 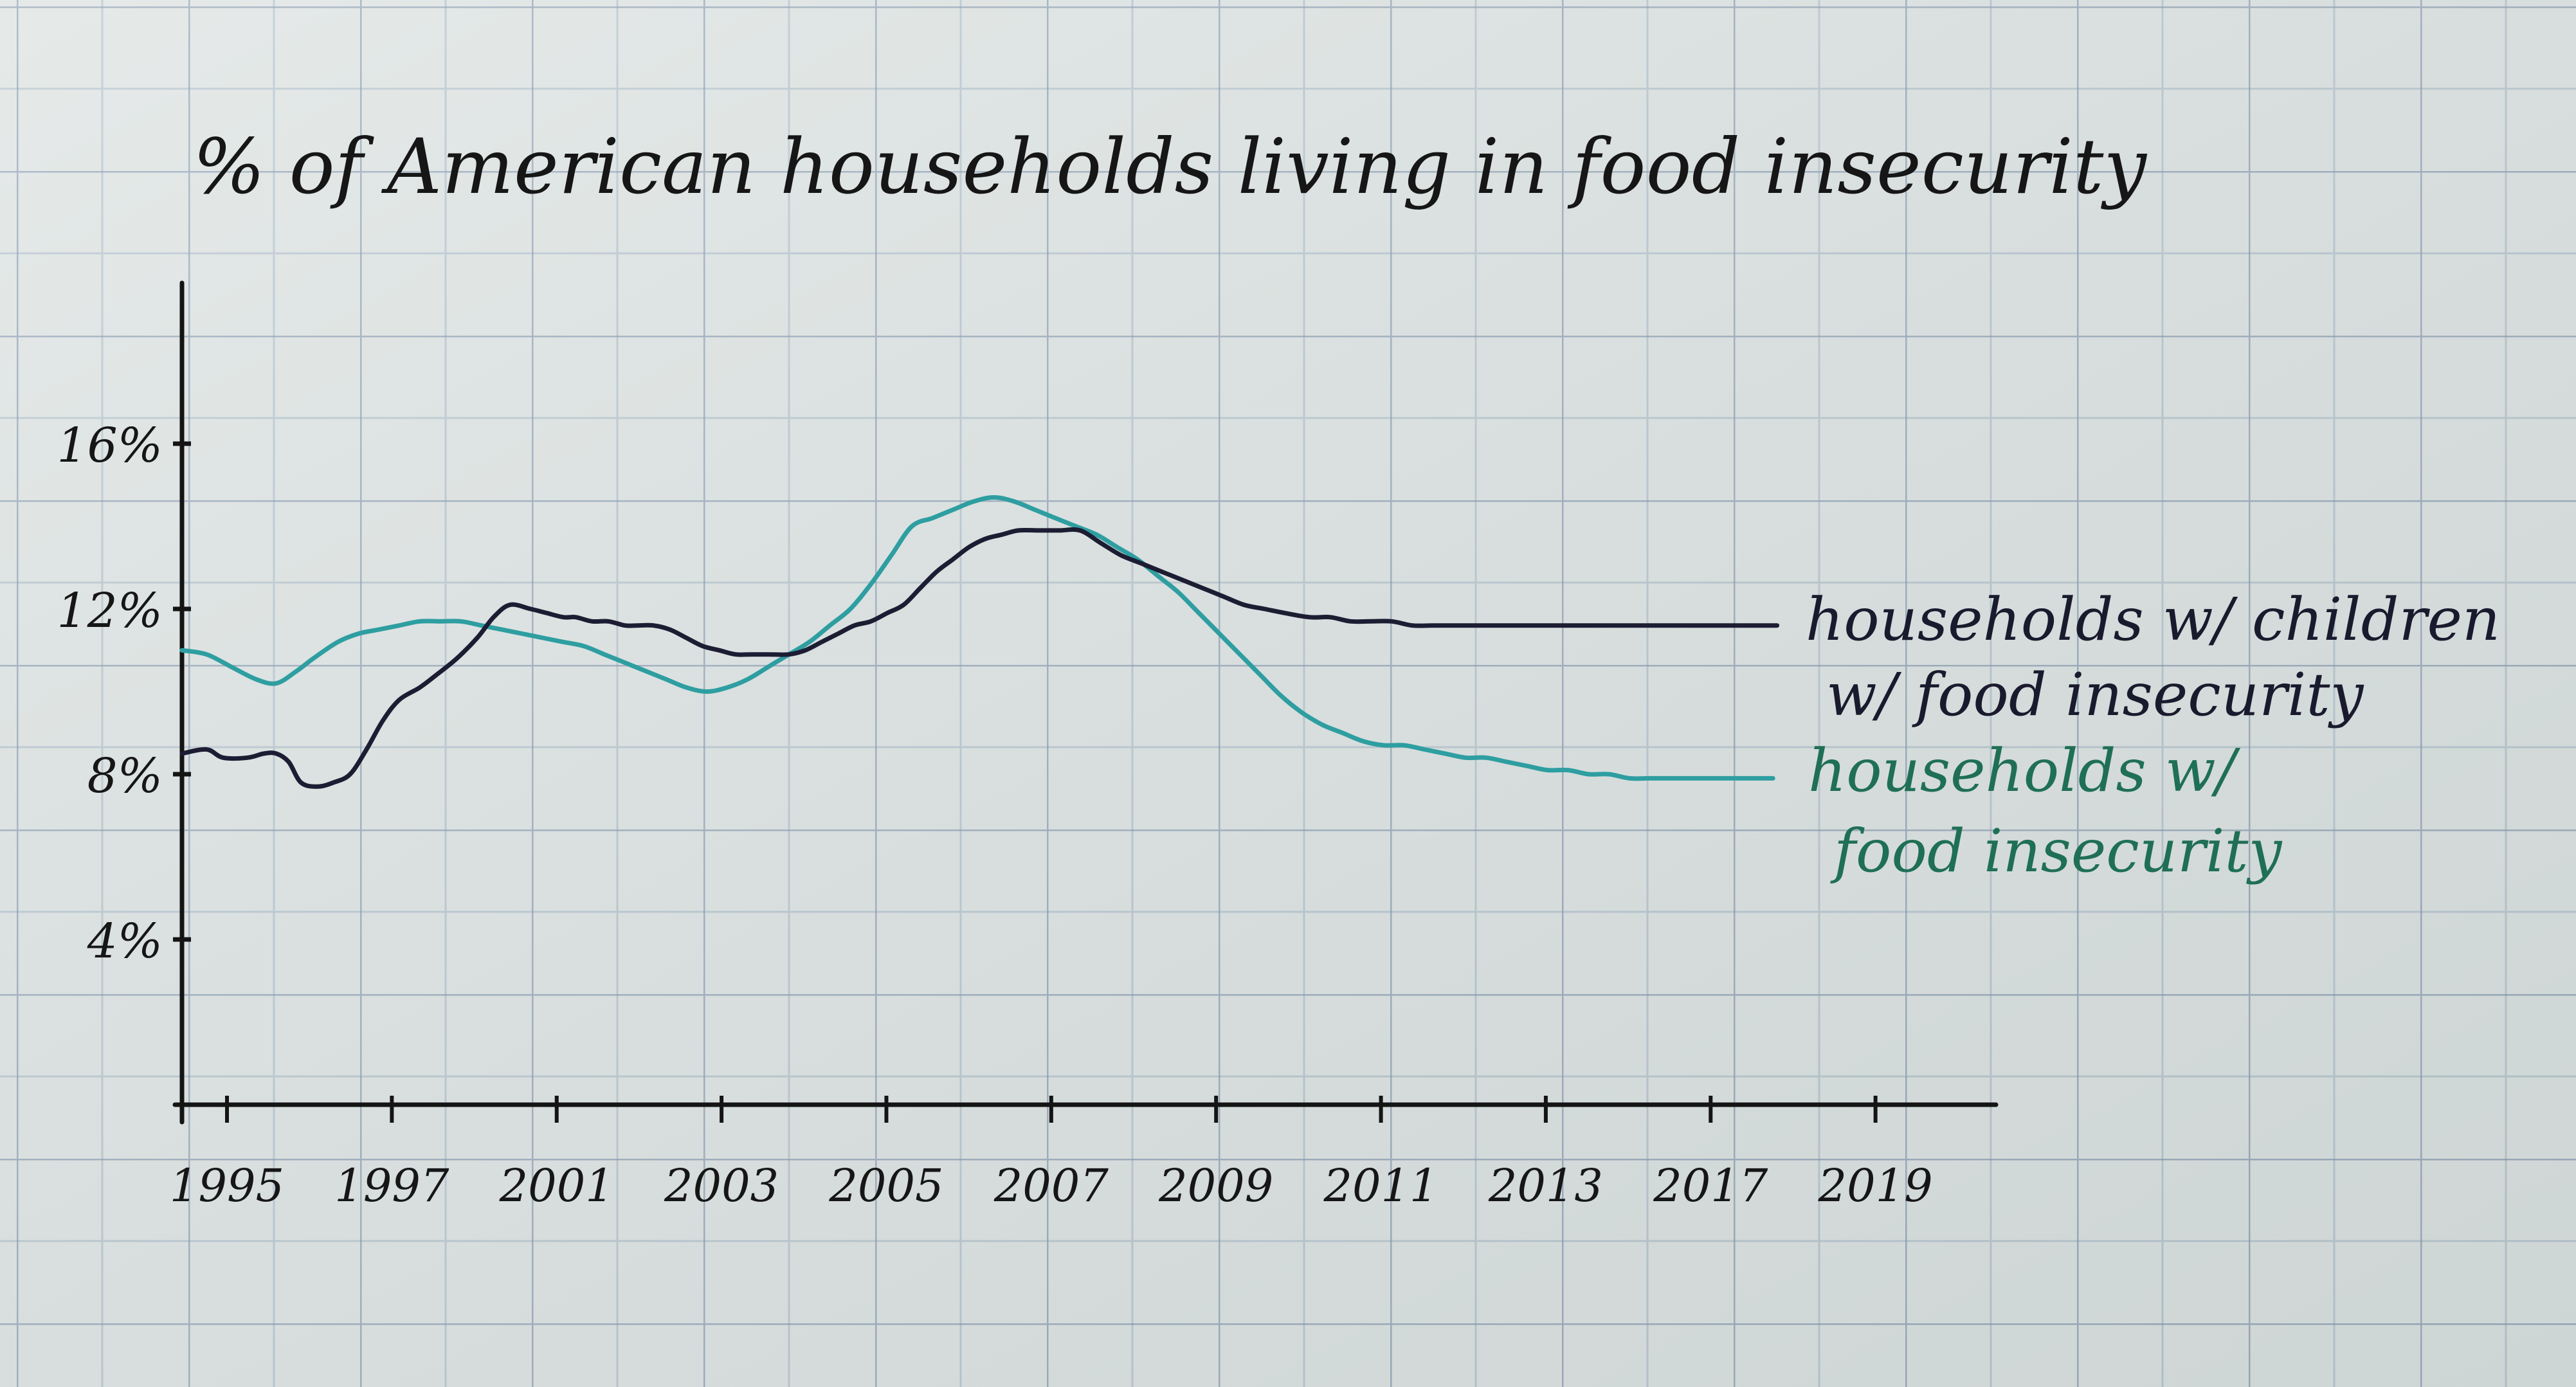 I want to click on x-tick-label: 2001, so click(x=556, y=1185).